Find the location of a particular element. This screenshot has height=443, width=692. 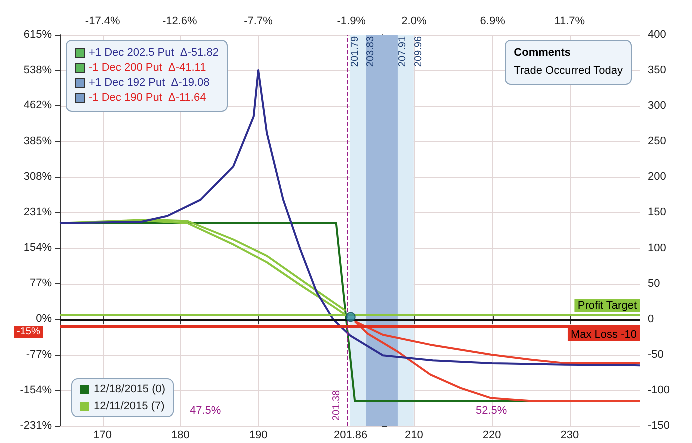

annotation: 52.5% is located at coordinates (492, 411).